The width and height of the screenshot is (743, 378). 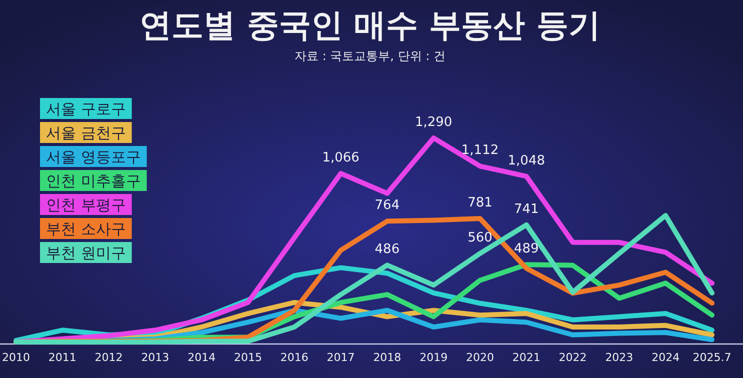 What do you see at coordinates (526, 357) in the screenshot?
I see `x-tick-label: 2021` at bounding box center [526, 357].